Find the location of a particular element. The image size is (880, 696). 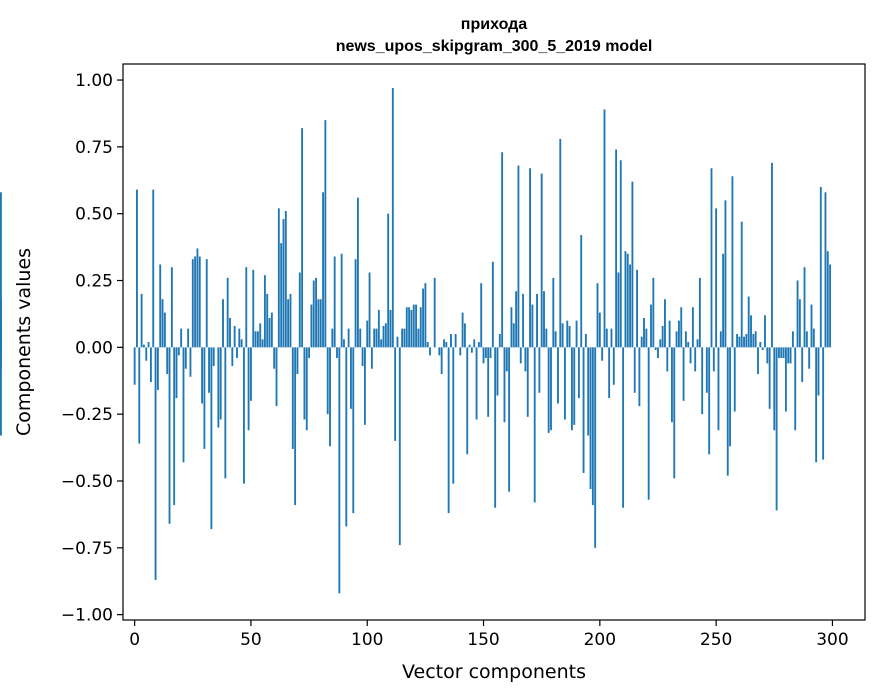

y-axis-ticks: 1.00 0.75 0.50 0.25 0.00 −0.25 −0.50 −0.75 −1.00 is located at coordinates (92, 348).